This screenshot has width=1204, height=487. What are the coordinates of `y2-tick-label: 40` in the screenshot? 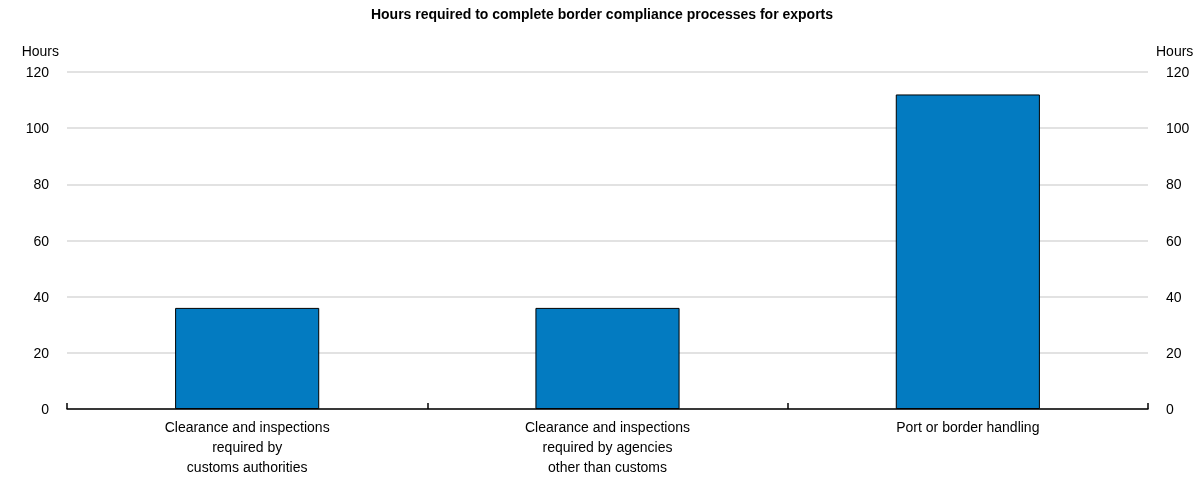 It's located at (1174, 296).